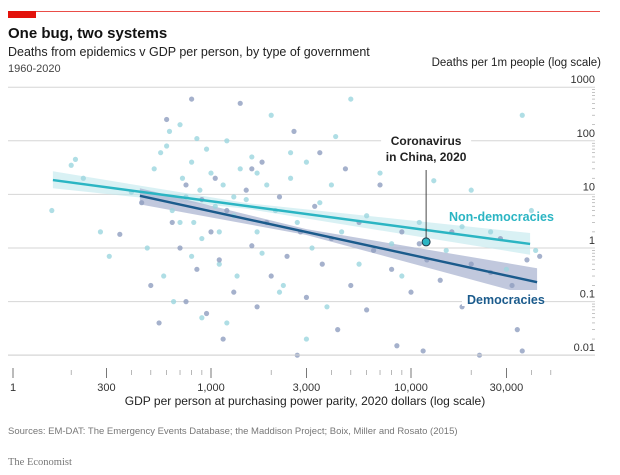  Describe the element at coordinates (87, 33) in the screenshot. I see `chart-title: One bug, two systems` at that location.